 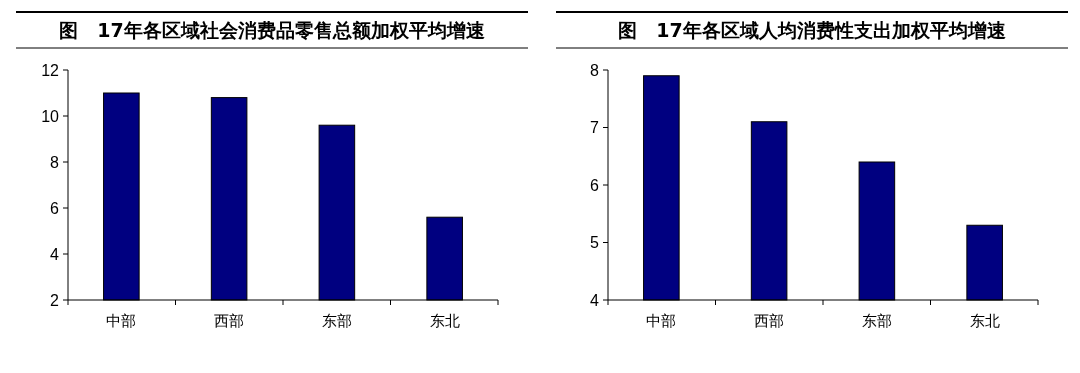 I want to click on y-tick-label: 5, so click(x=595, y=243).